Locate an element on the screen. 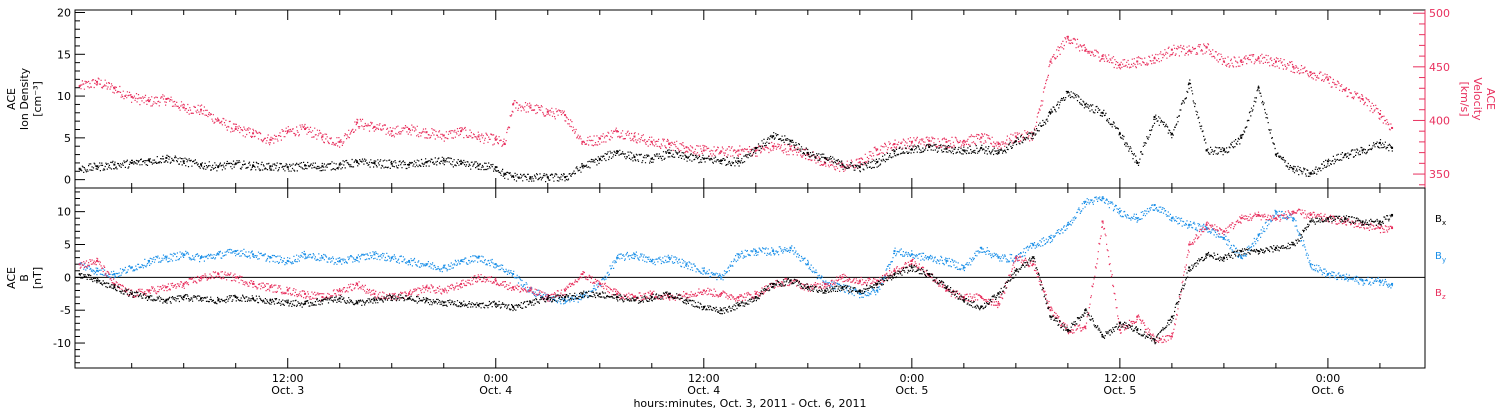 Image resolution: width=1500 pixels, height=414 pixels. legend-subscript: y is located at coordinates (1444, 260).